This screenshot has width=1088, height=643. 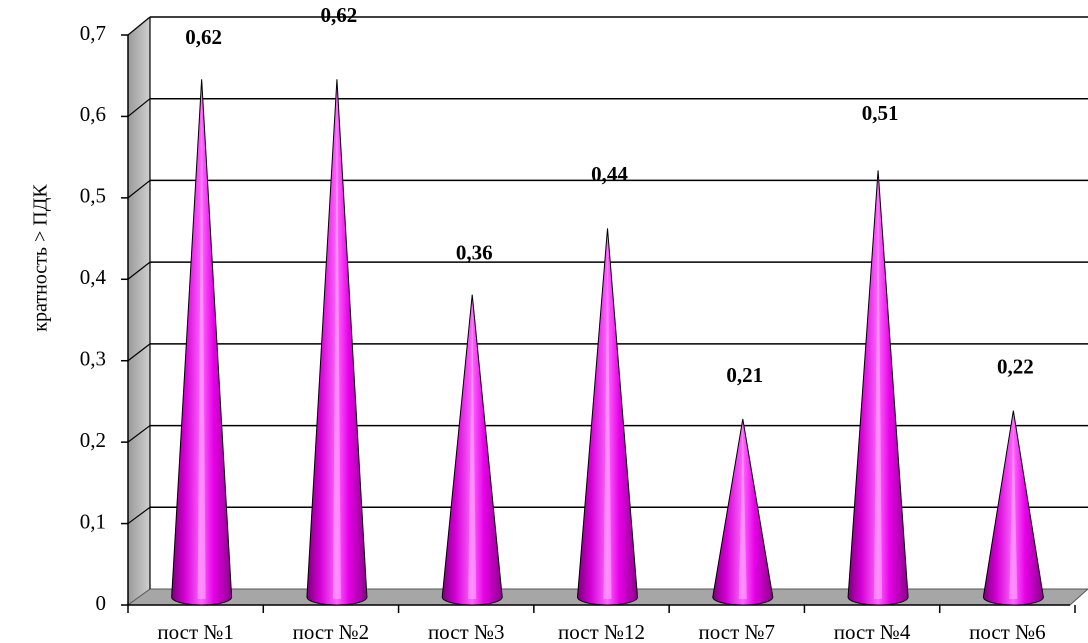 What do you see at coordinates (93, 440) in the screenshot?
I see `y-tick-label: 0,2` at bounding box center [93, 440].